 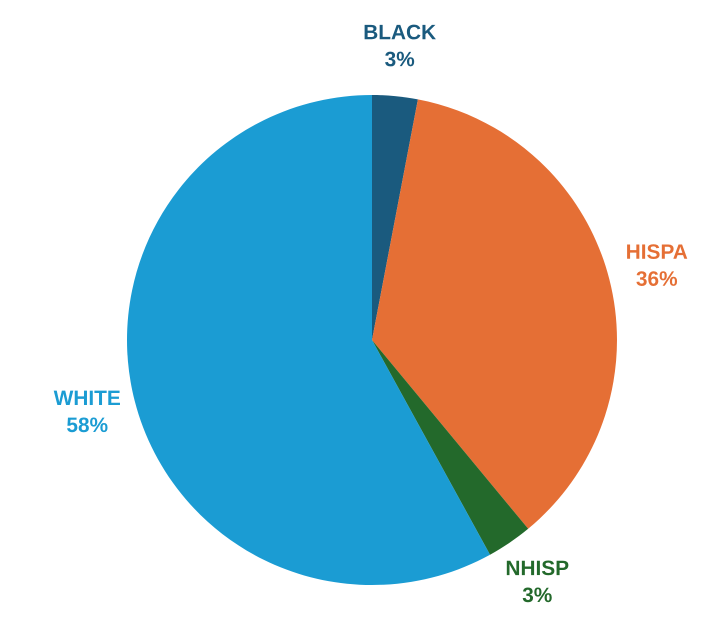 I want to click on slice-label: BLACK, so click(x=400, y=32).